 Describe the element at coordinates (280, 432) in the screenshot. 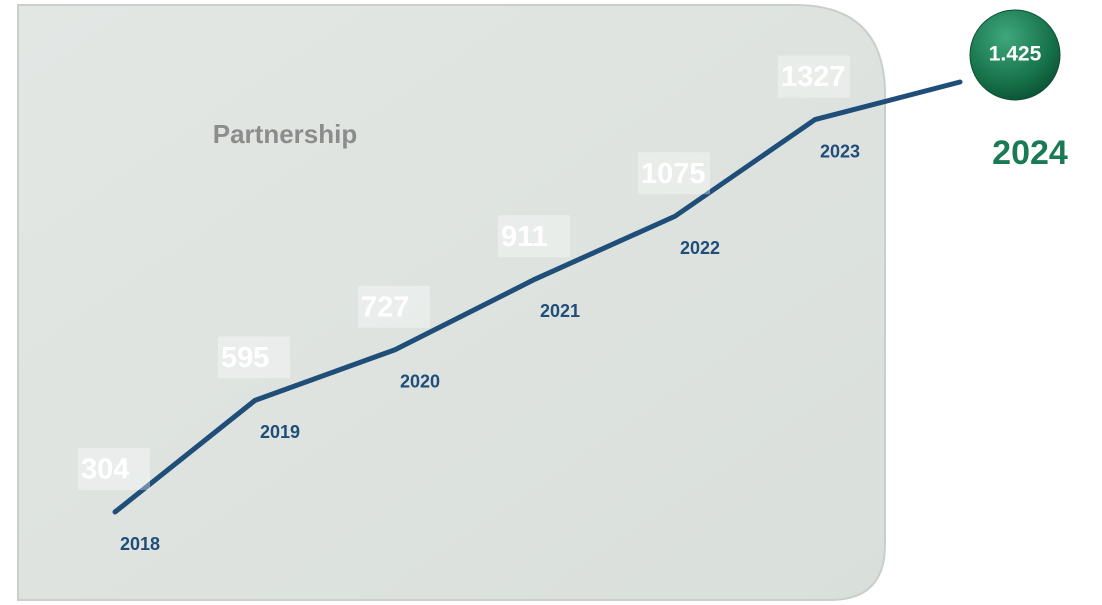

I see `x-label: 2019` at that location.